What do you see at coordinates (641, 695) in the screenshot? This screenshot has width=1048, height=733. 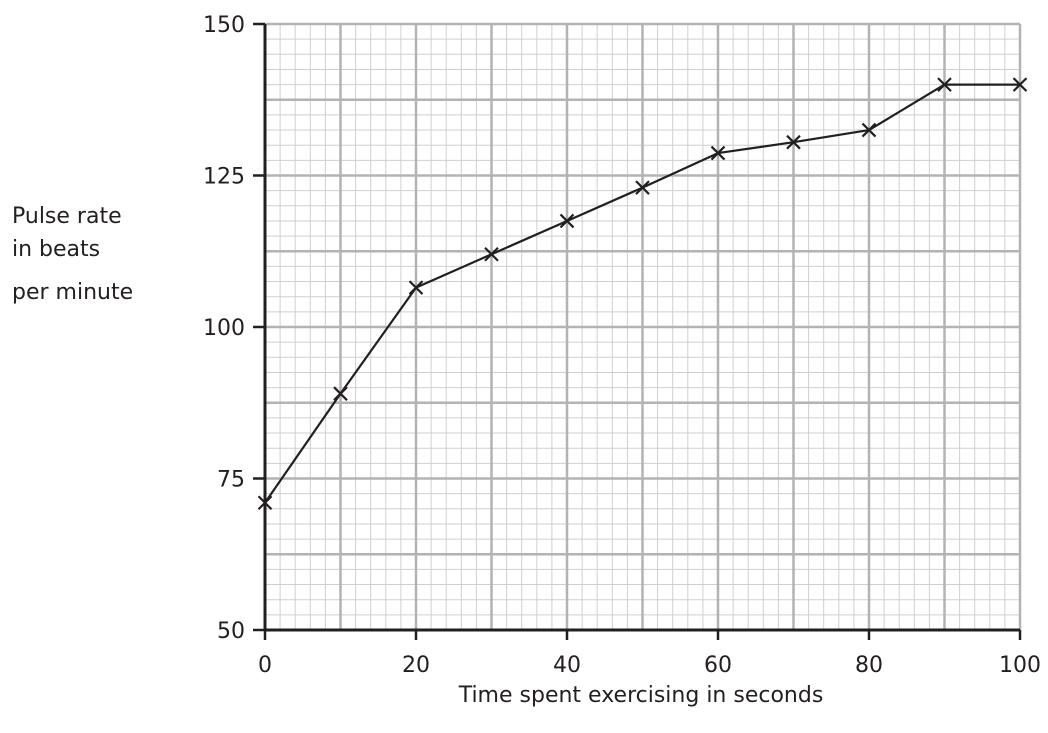 I see `x-axis-title: Time spent exercising in seconds` at bounding box center [641, 695].